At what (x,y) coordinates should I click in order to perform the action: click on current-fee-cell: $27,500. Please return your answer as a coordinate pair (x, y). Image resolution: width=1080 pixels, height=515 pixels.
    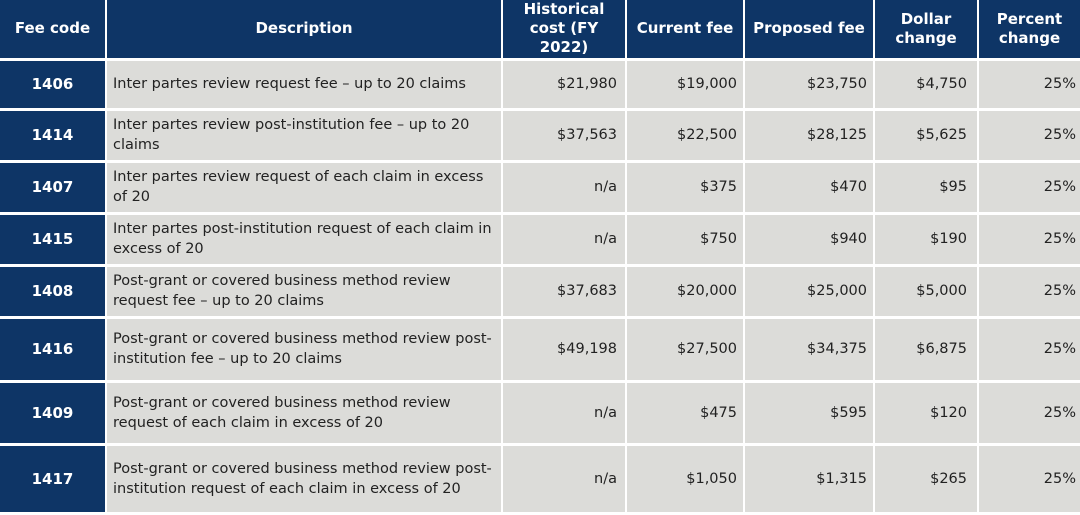
    Looking at the image, I should click on (685, 350).